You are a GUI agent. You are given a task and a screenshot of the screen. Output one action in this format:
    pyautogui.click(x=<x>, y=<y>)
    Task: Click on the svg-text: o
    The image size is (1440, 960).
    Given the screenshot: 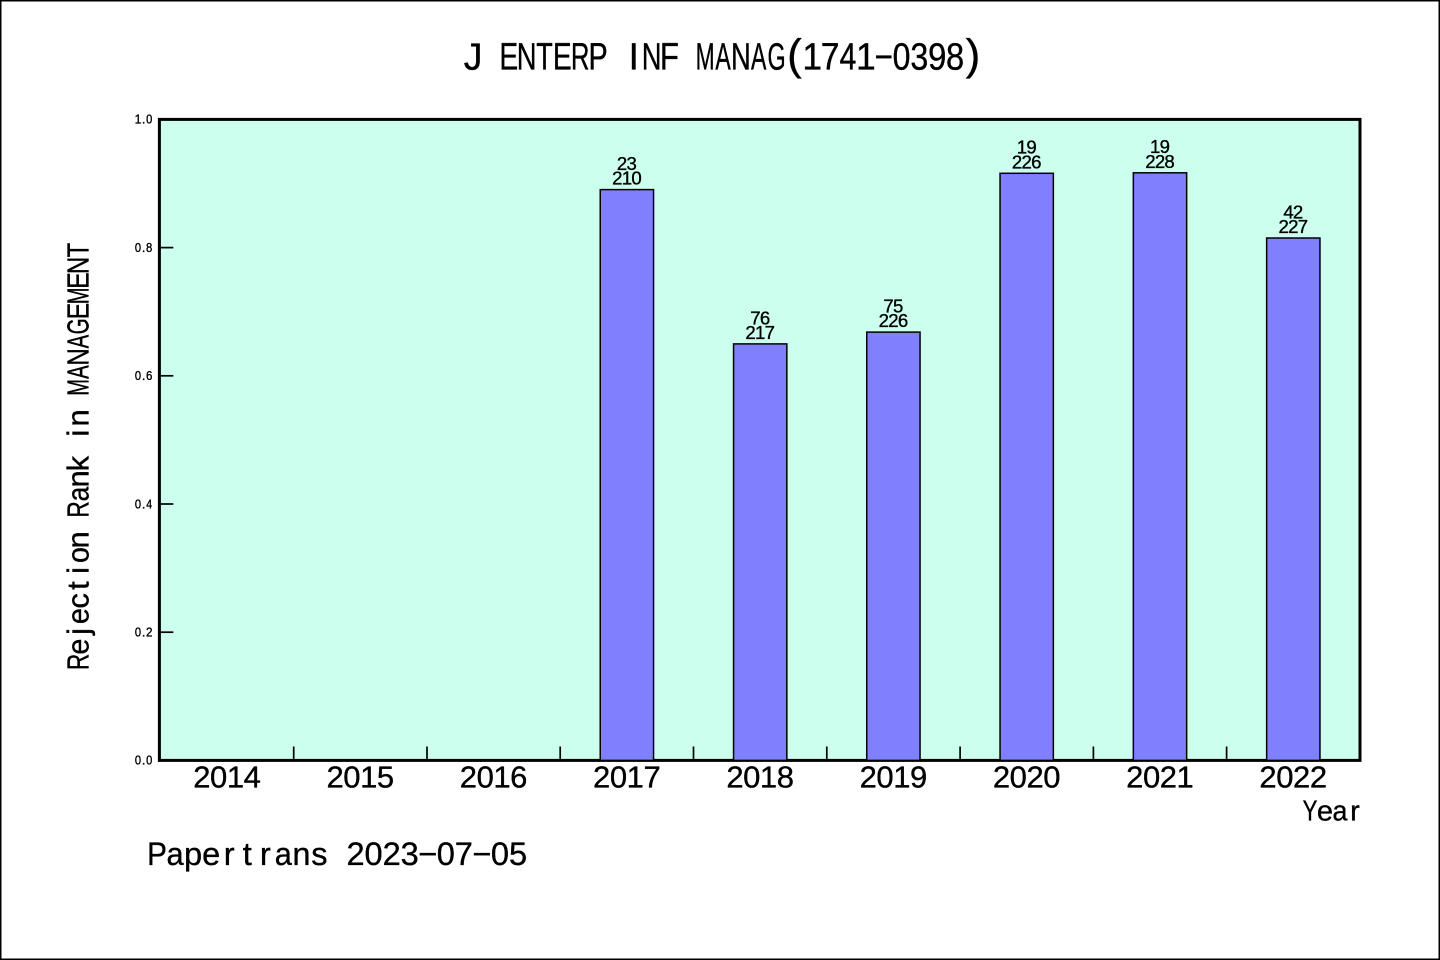 What is the action you would take?
    pyautogui.click(x=78, y=555)
    